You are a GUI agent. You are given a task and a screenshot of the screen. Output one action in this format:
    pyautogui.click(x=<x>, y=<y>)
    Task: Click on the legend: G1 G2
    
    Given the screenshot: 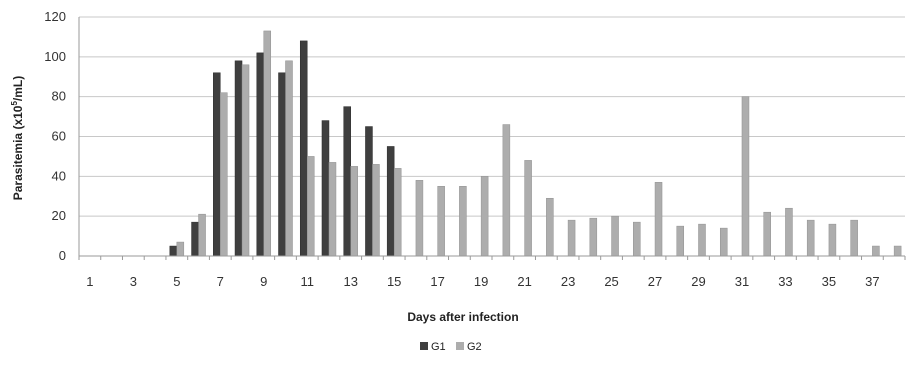 What is the action you would take?
    pyautogui.click(x=451, y=347)
    